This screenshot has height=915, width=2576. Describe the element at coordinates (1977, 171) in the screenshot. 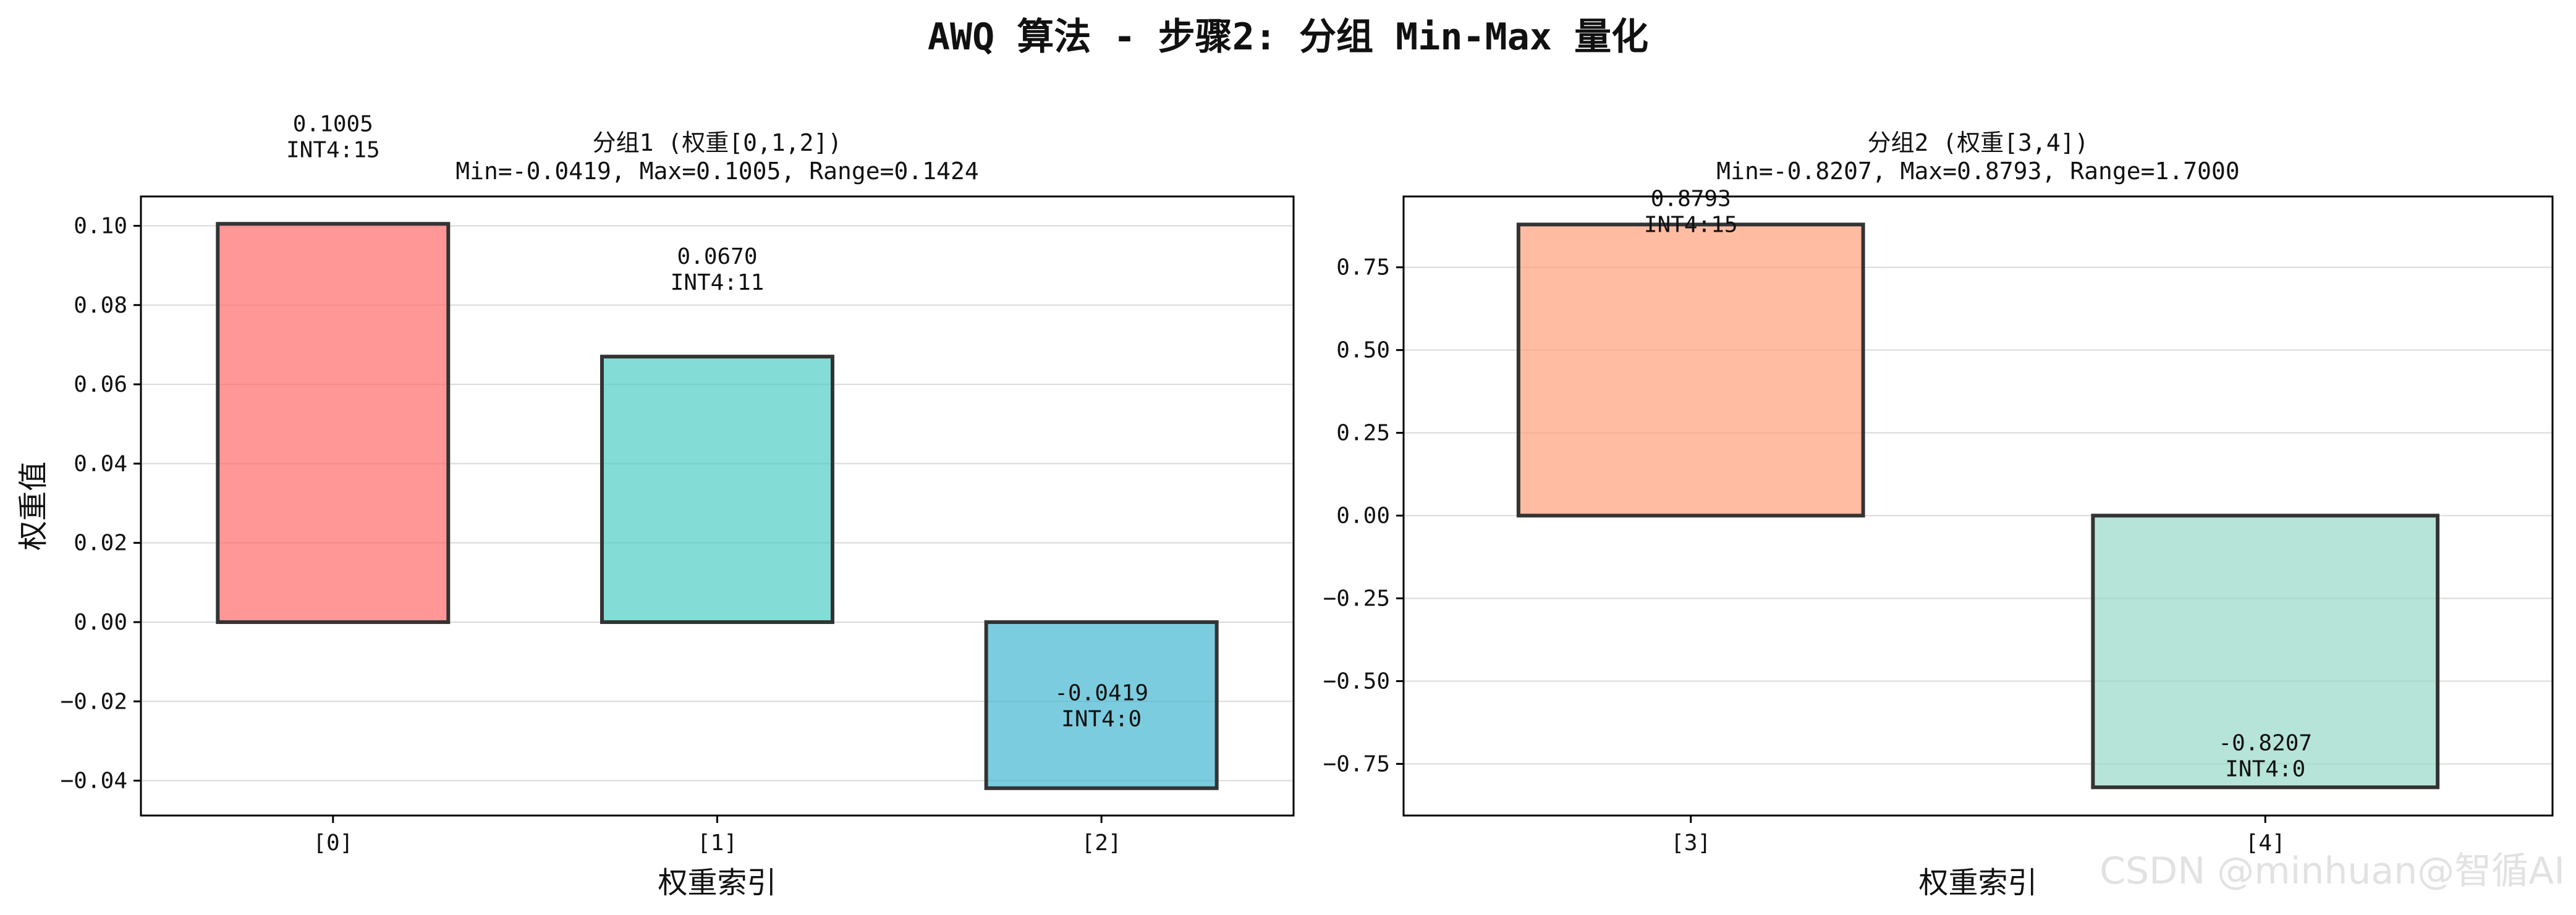

I see `chart-subtitle: Min=-0.8207, Max=0.8793, Range=1.7000` at that location.